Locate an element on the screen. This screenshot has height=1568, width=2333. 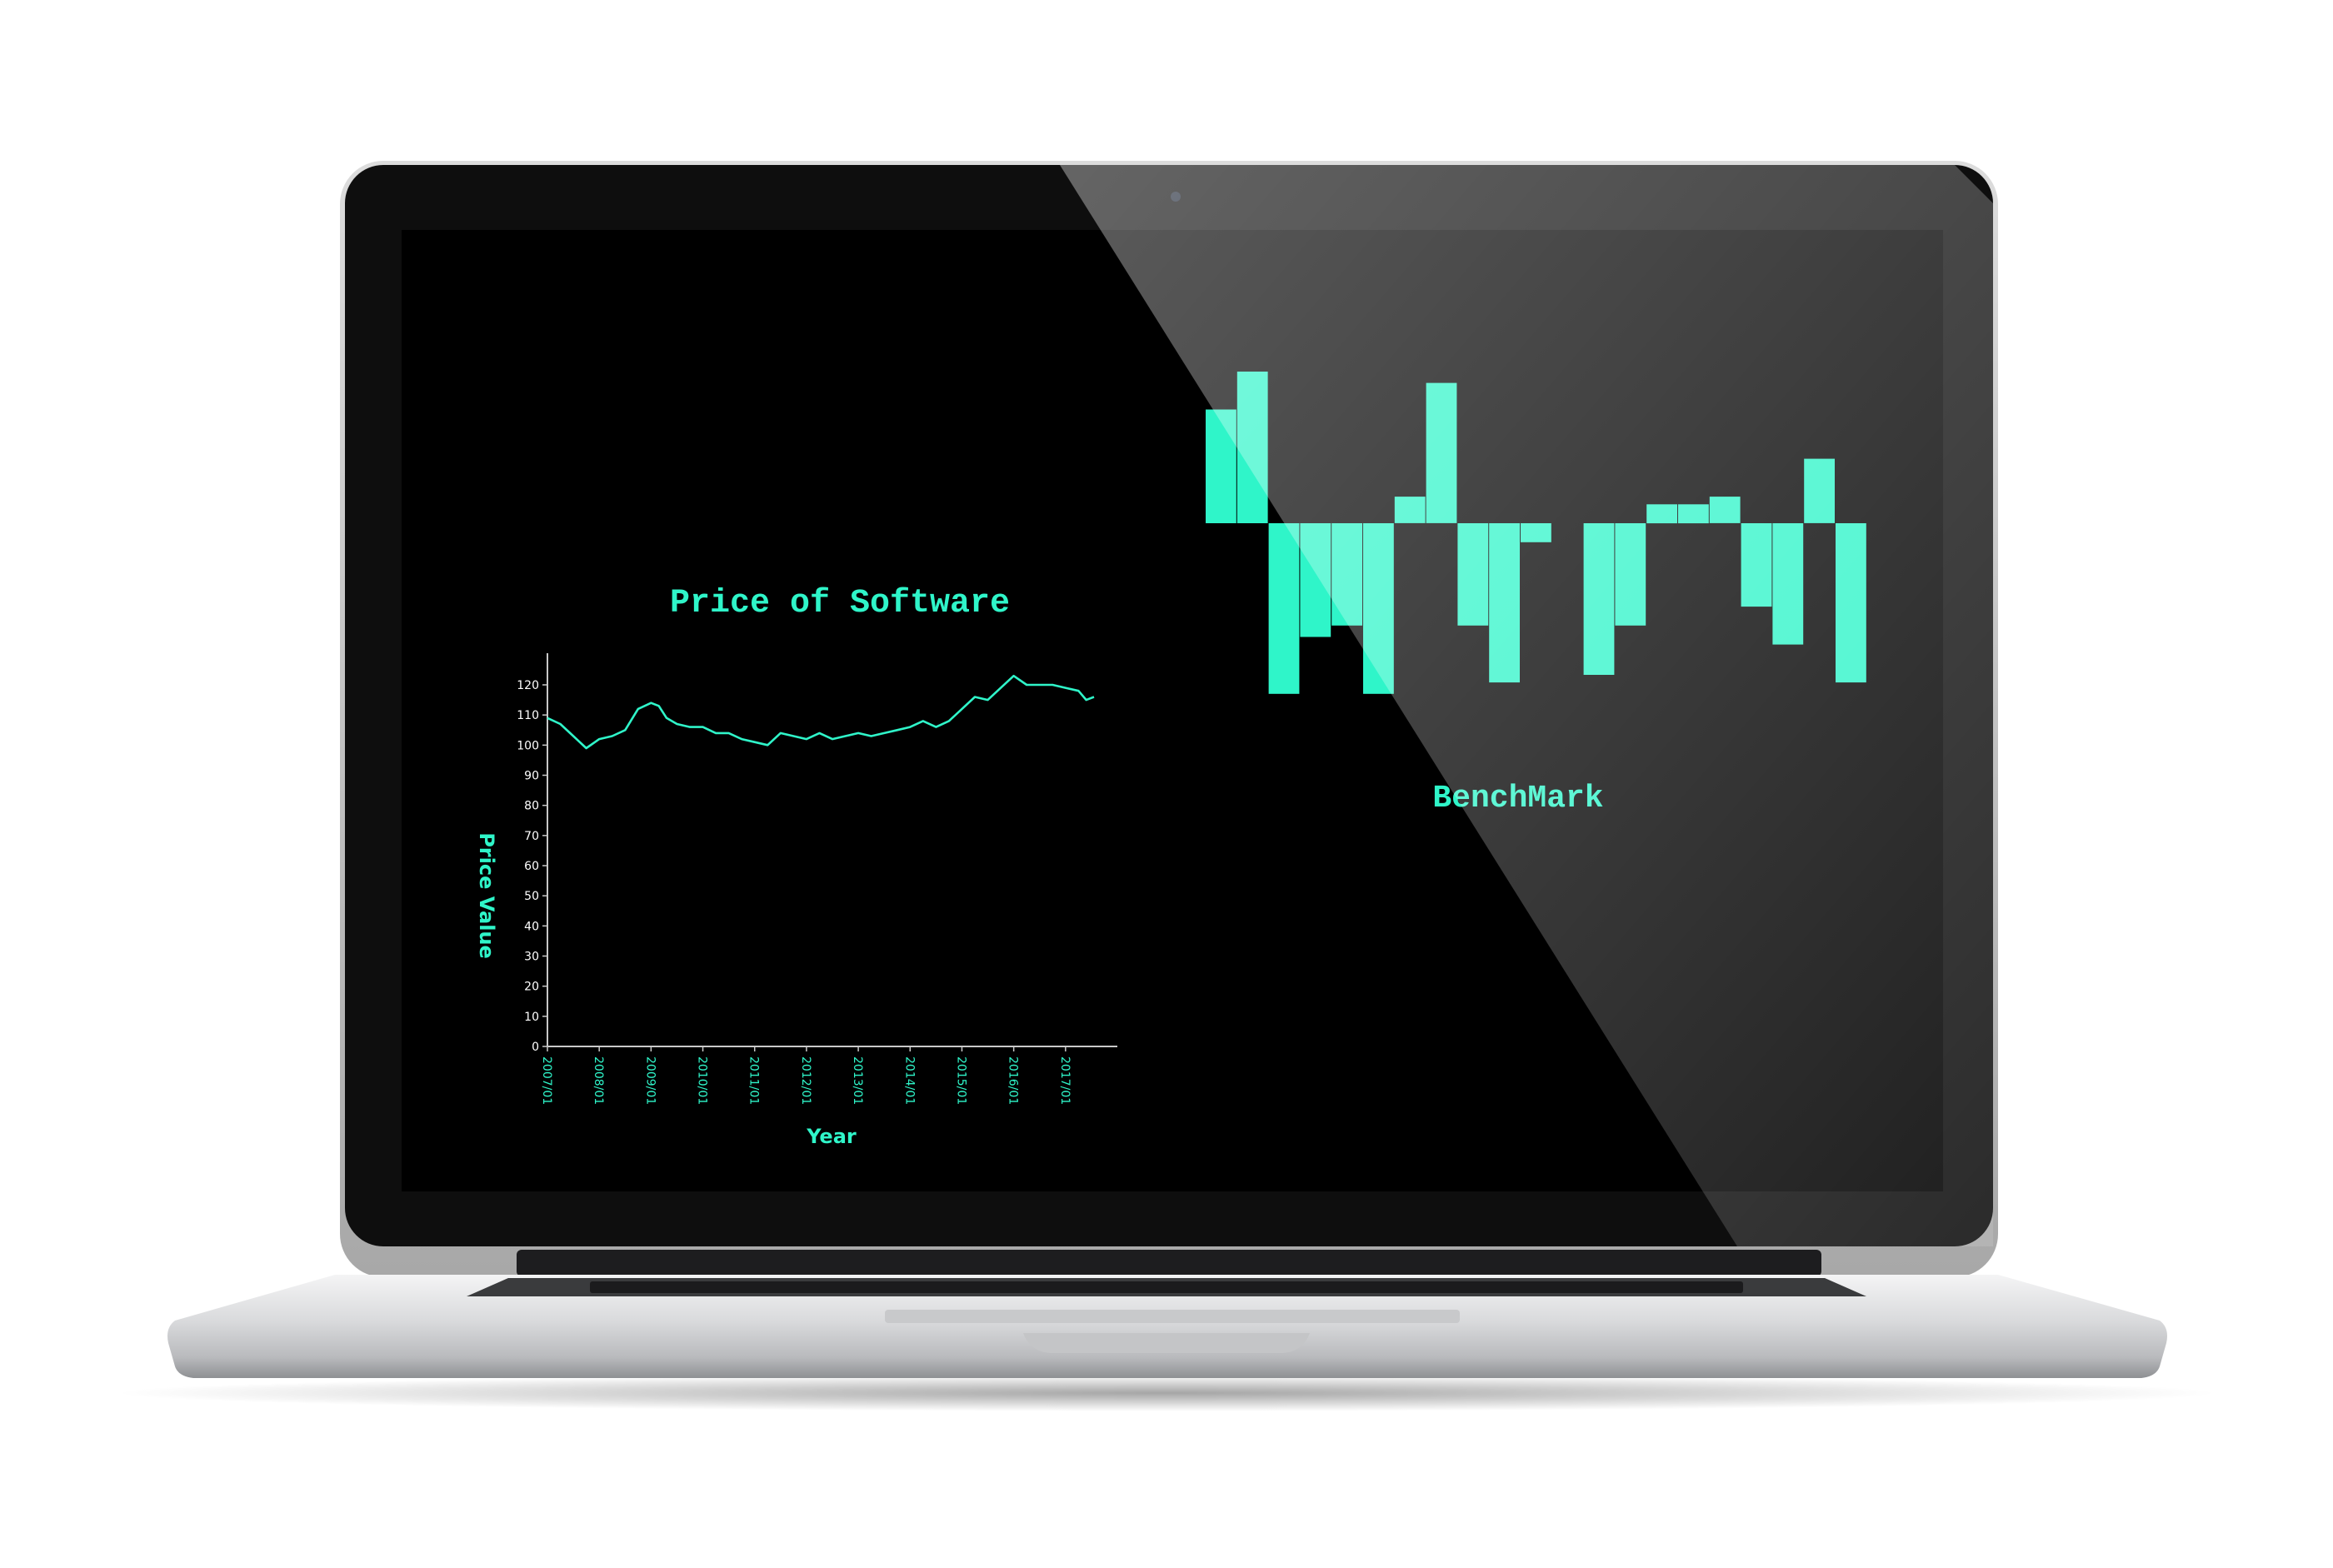
line-chart-xtick-label: 2008/01 is located at coordinates (598, 1080).